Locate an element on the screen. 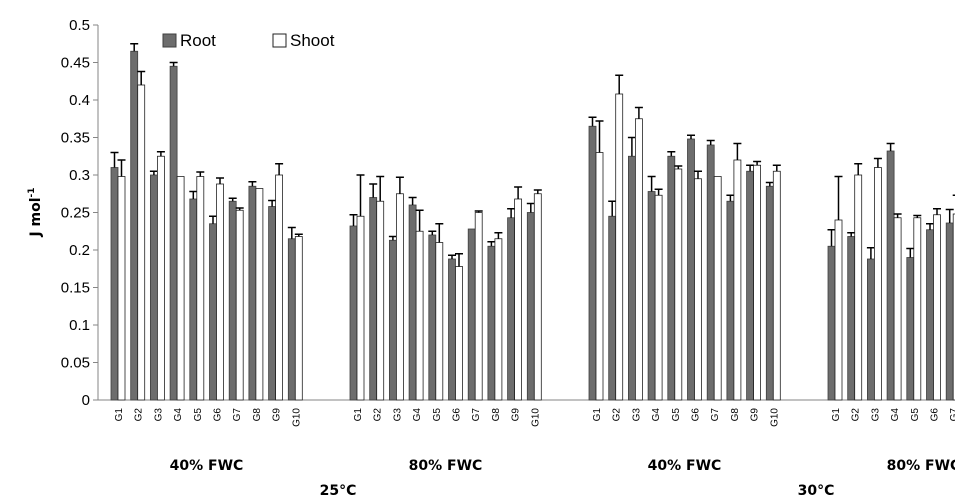  y-tick-label: 0.35 is located at coordinates (75, 138).